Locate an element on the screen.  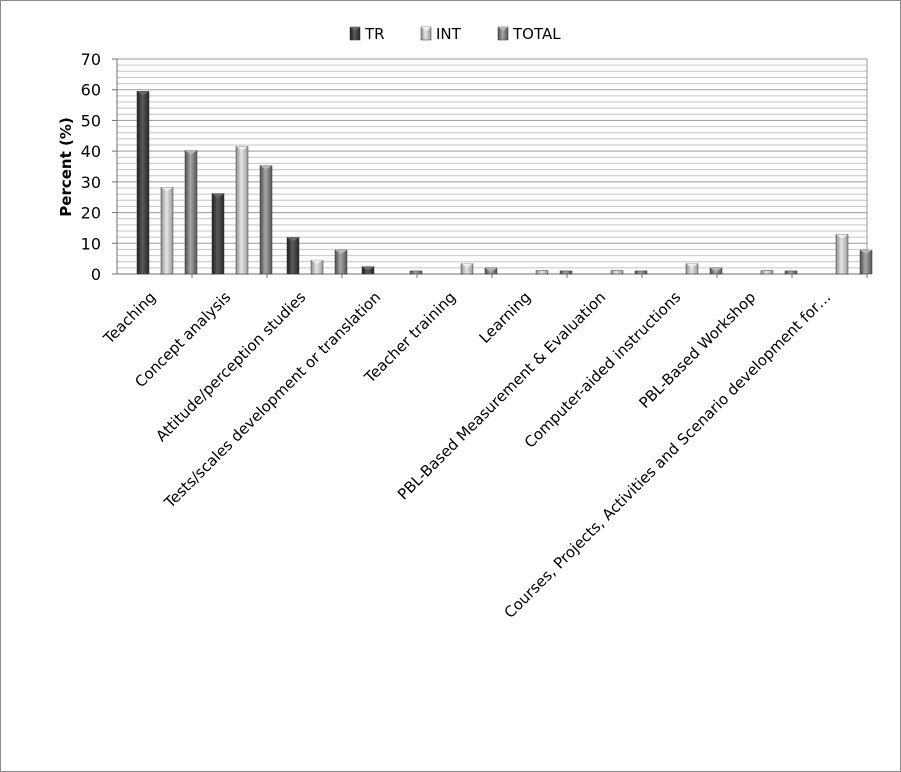
y-tick-labels: 0 10 20 30 40 50 60 70 is located at coordinates (91, 167).